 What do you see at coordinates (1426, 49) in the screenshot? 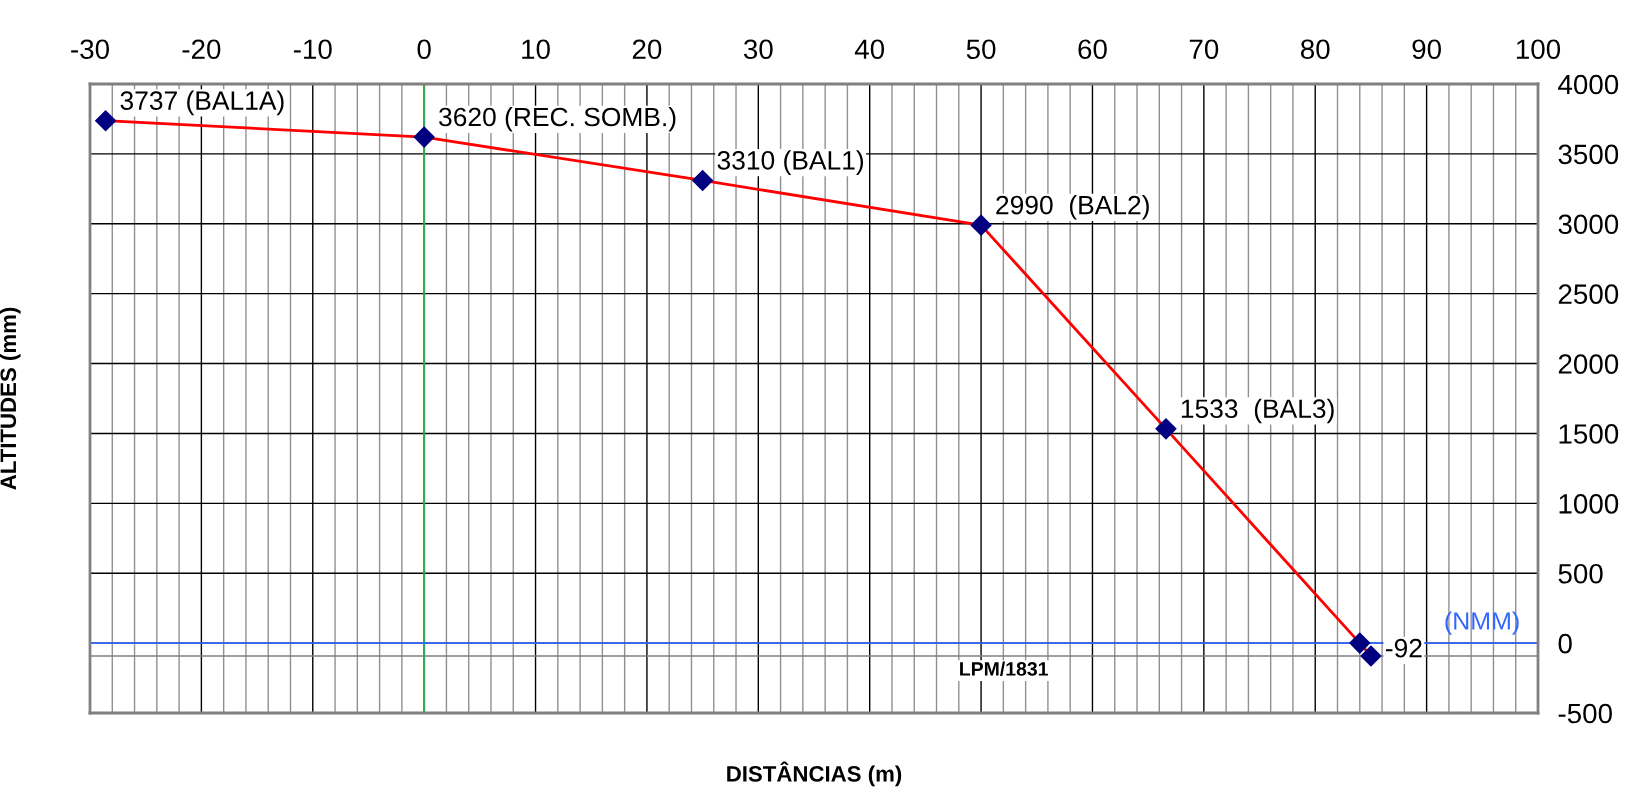
I see `x-tick-label: 90` at bounding box center [1426, 49].